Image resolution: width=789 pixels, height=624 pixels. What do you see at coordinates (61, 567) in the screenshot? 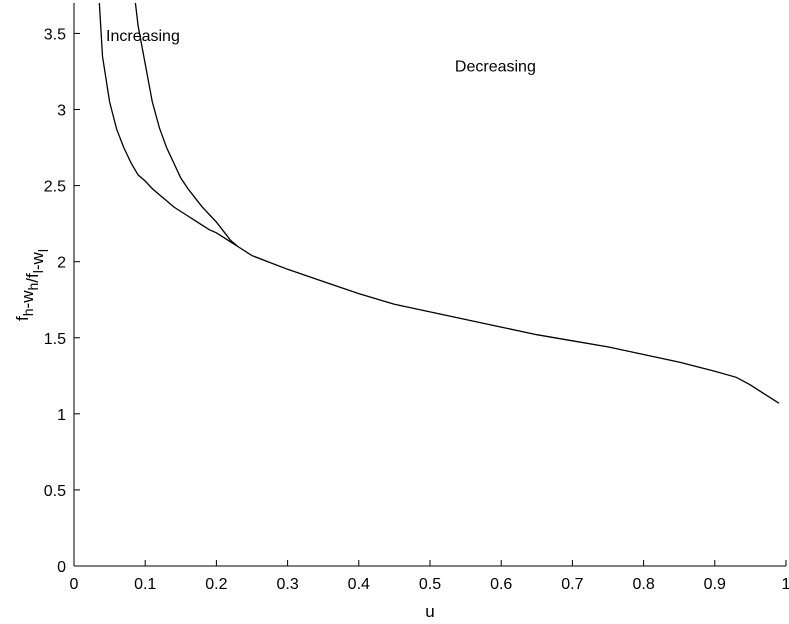
I see `y-tick-label: 0` at bounding box center [61, 567].